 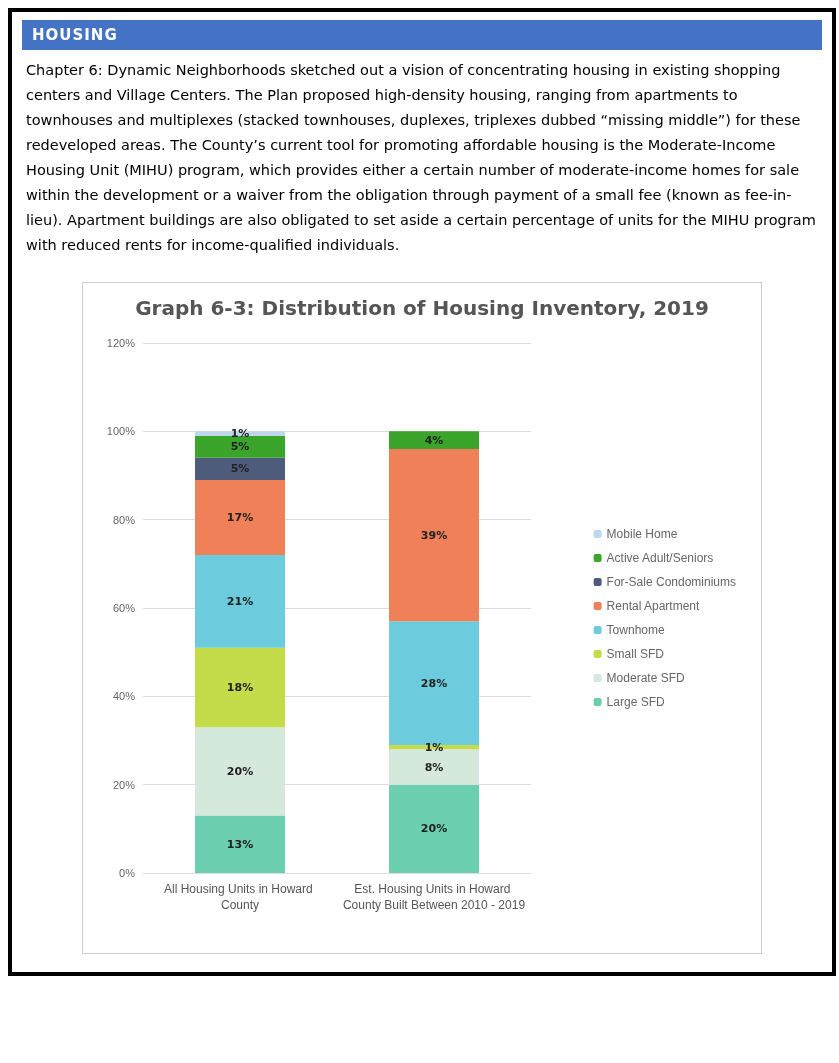 What do you see at coordinates (645, 678) in the screenshot?
I see `legend-label: Moderate SFD` at bounding box center [645, 678].